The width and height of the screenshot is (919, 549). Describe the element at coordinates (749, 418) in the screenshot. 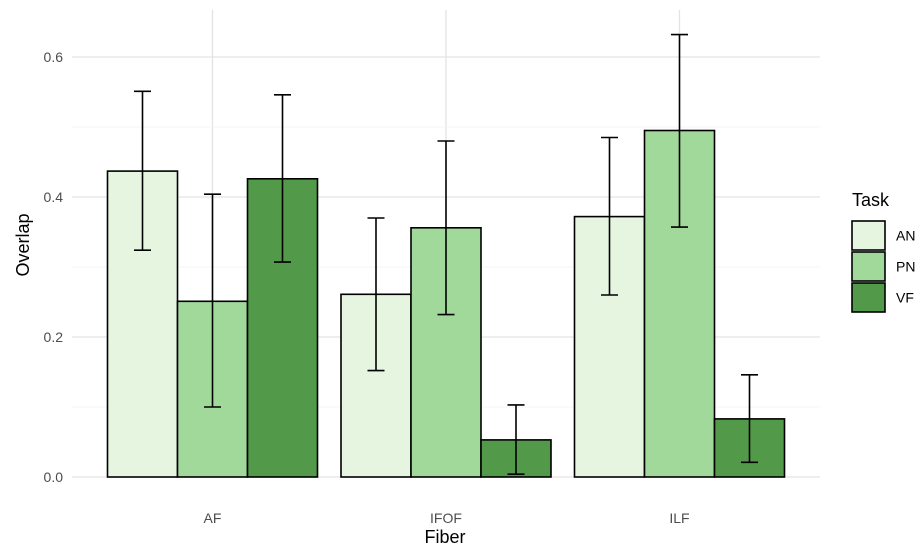

I see `error-bar-ilf-vf` at that location.